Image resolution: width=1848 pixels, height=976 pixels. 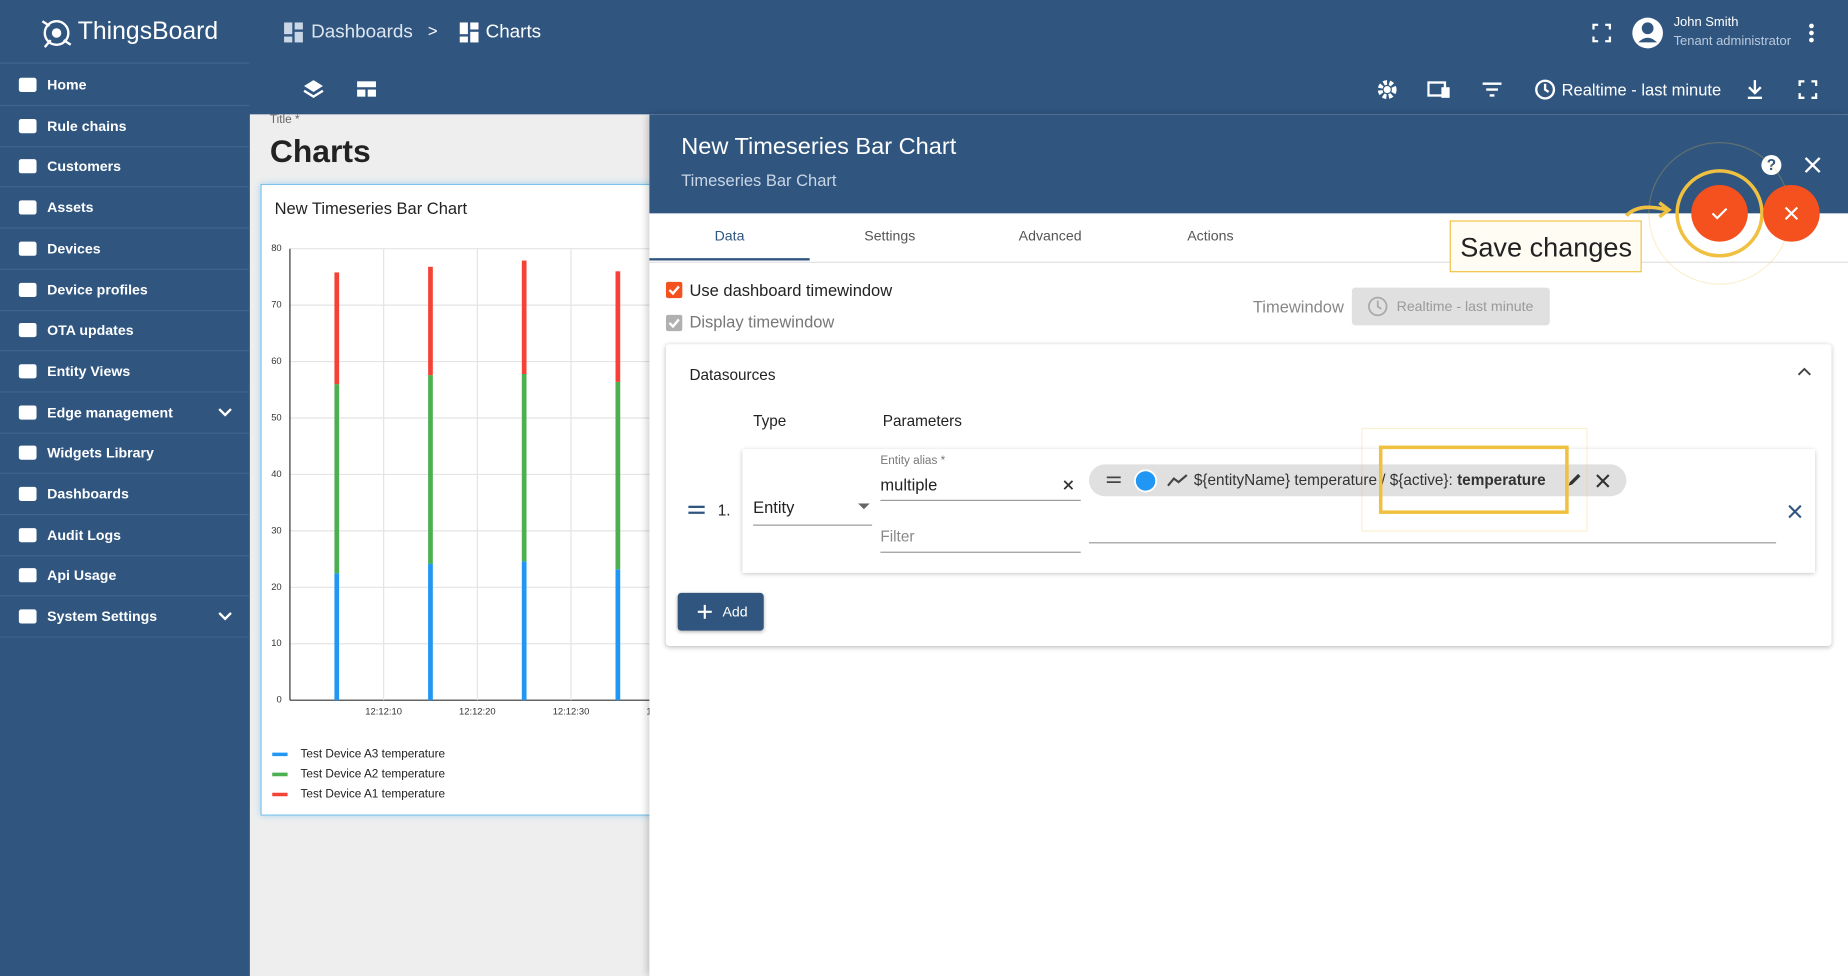 What do you see at coordinates (1491, 89) in the screenshot?
I see `filter-button` at bounding box center [1491, 89].